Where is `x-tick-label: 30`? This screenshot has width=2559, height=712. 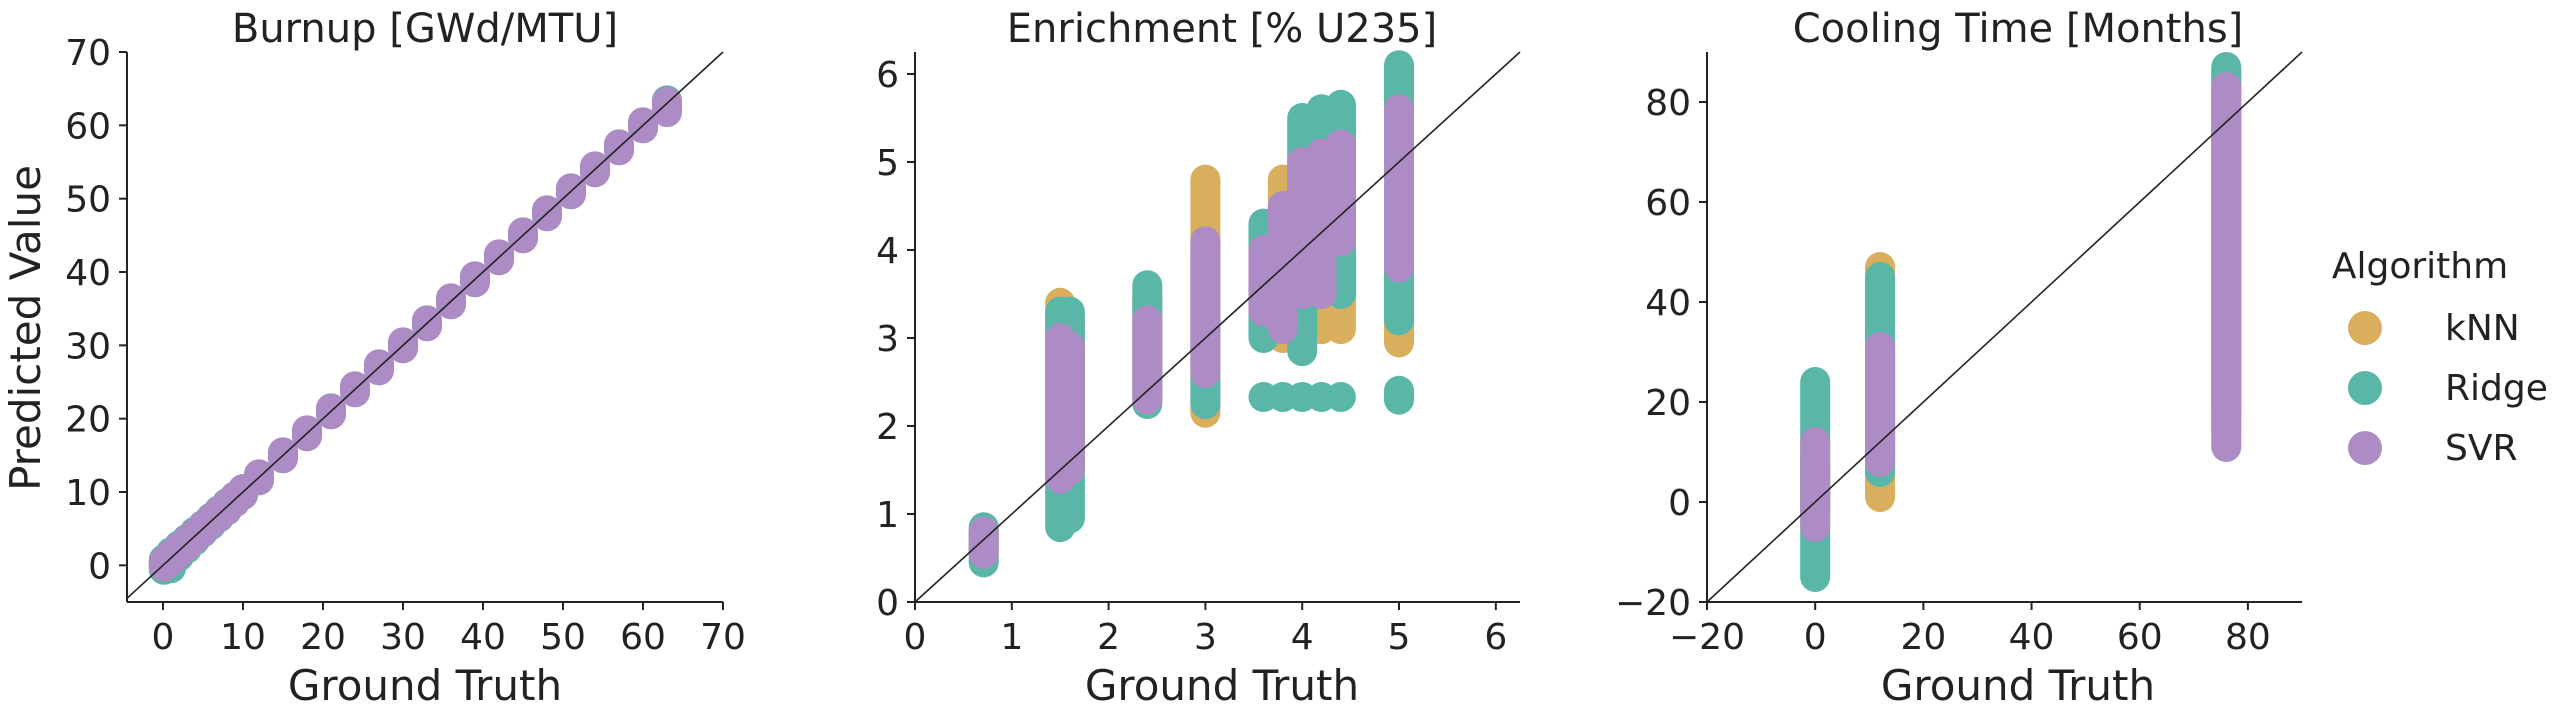
x-tick-label: 30 is located at coordinates (403, 637).